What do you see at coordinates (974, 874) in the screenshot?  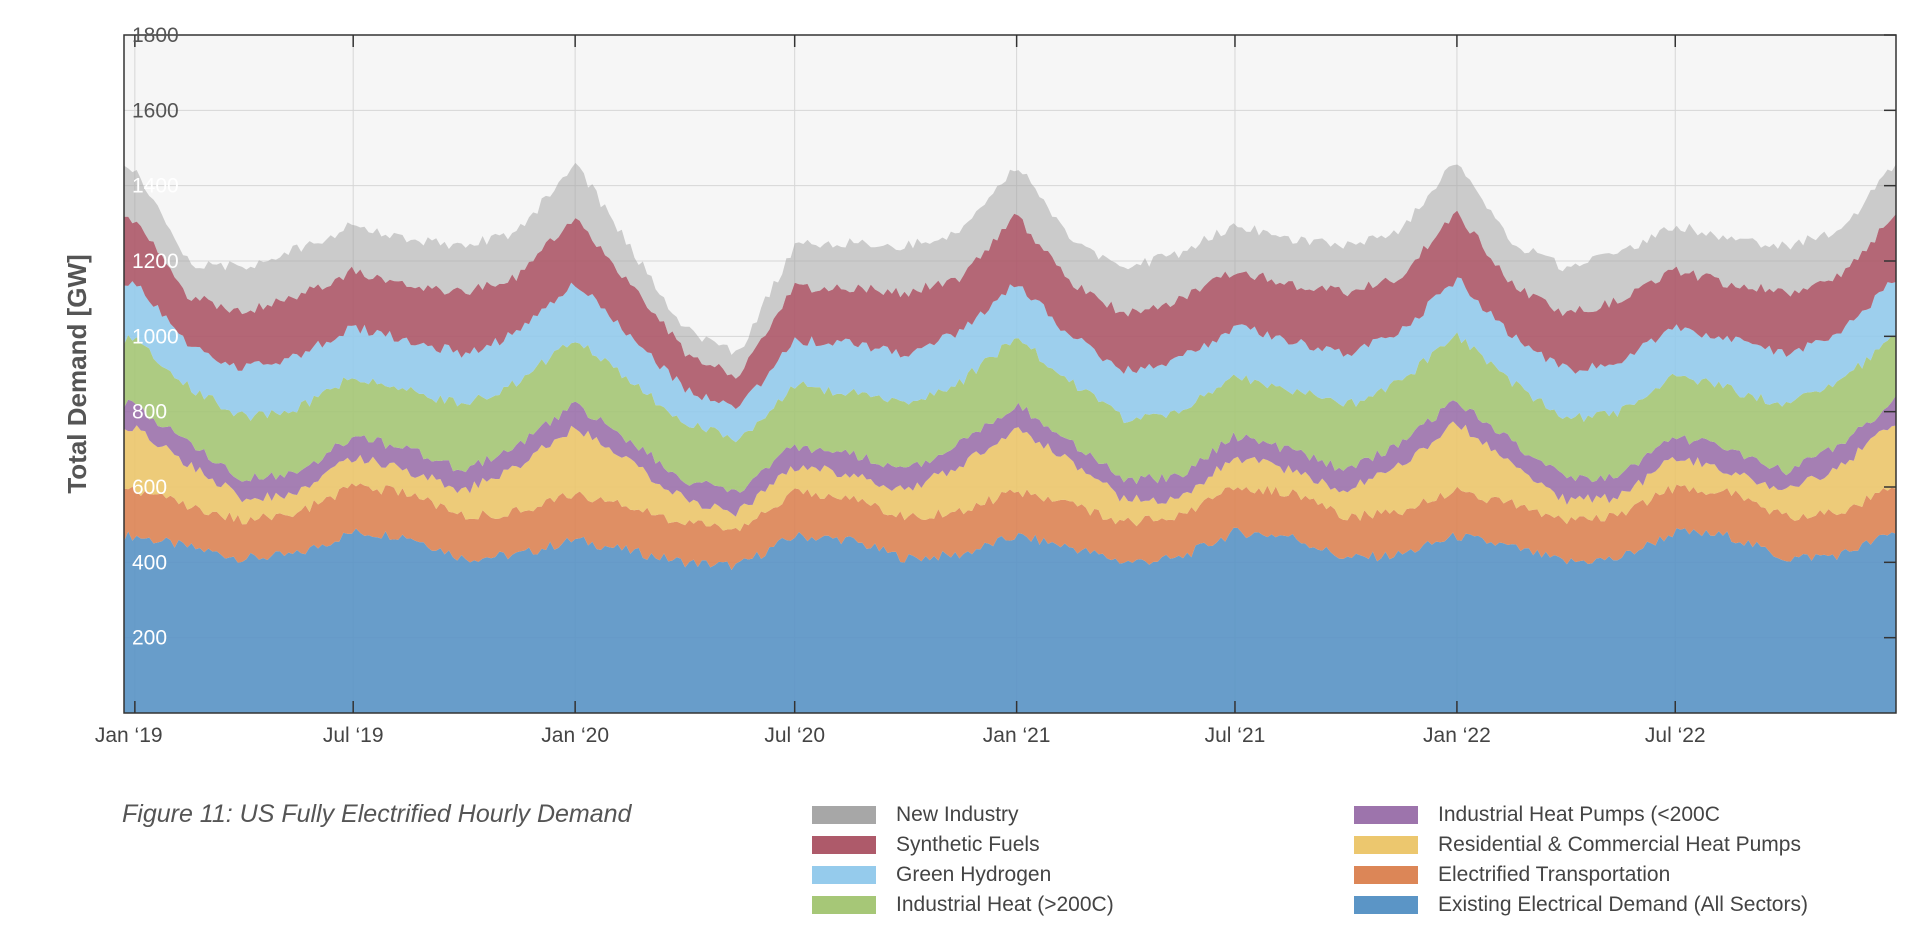 I see `legend-label: Green Hydrogen` at bounding box center [974, 874].